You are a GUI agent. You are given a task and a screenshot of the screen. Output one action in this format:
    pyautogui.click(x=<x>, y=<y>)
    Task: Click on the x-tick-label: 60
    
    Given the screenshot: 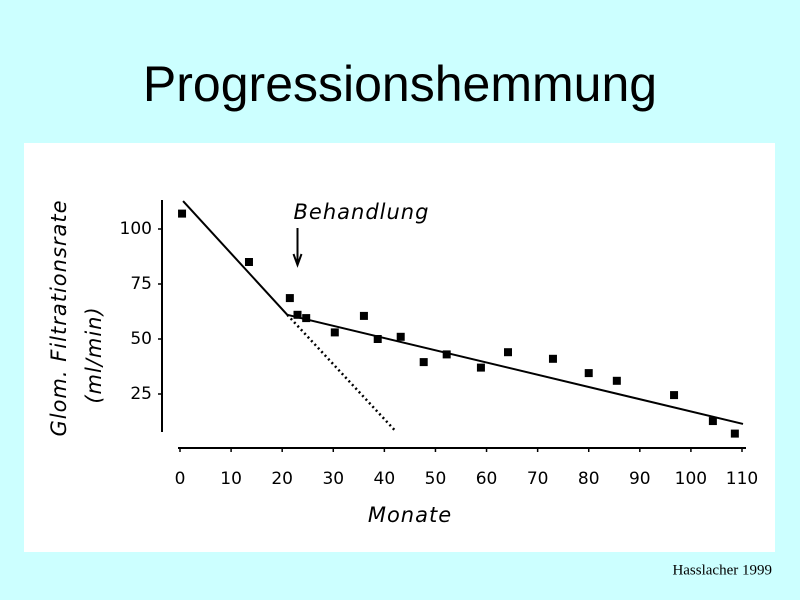 What is the action you would take?
    pyautogui.click(x=487, y=479)
    